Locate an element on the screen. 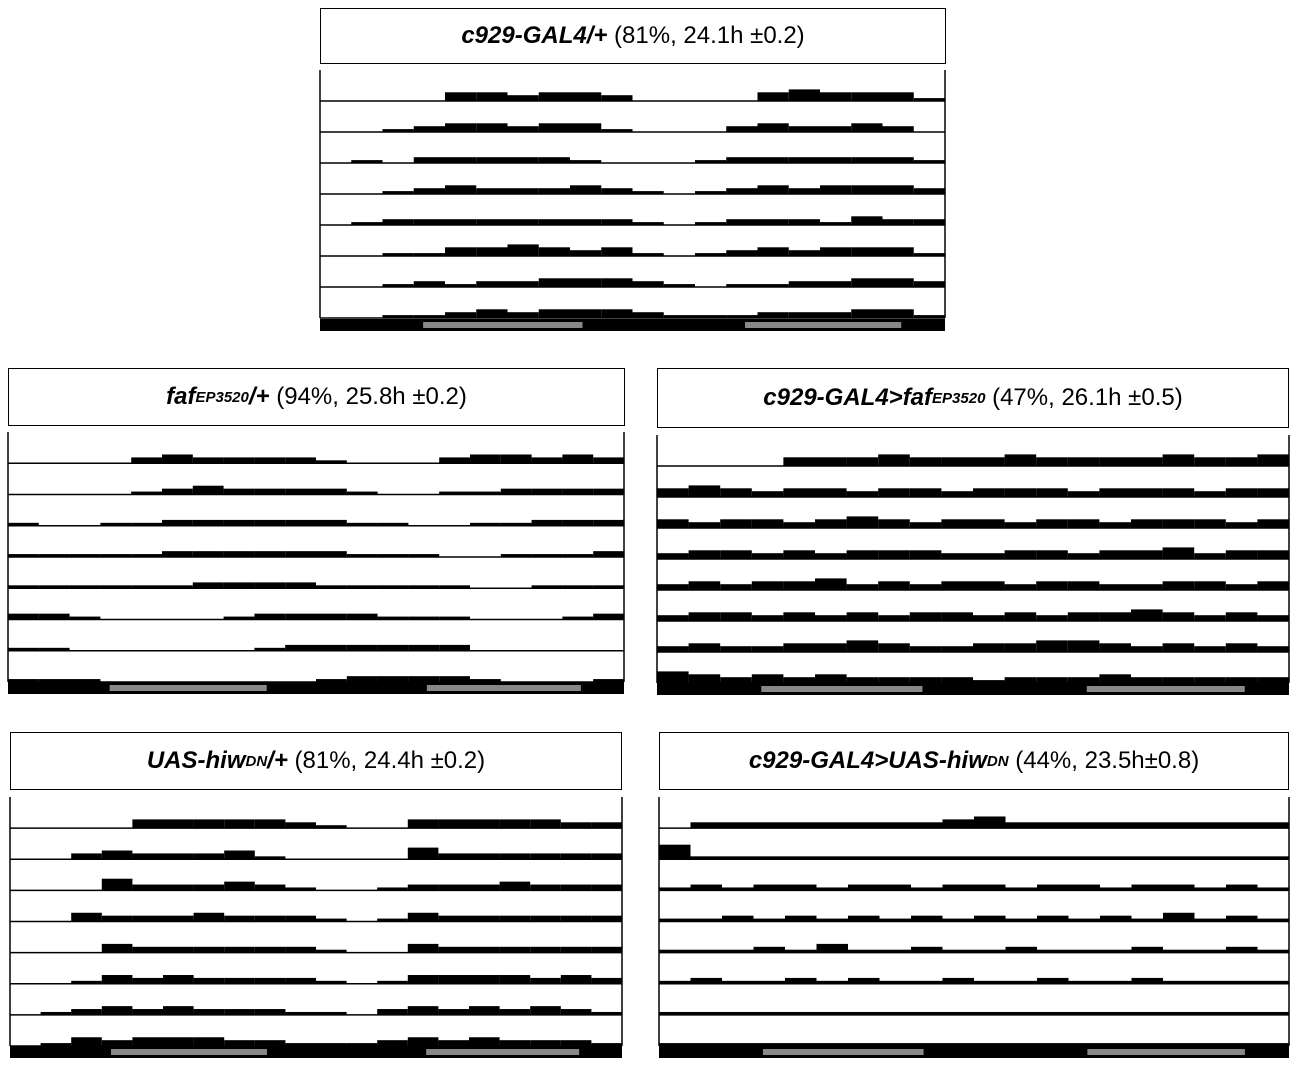 The height and width of the screenshot is (1066, 1300). title-text: (81%, 24.1h ±0.2) is located at coordinates (706, 35).